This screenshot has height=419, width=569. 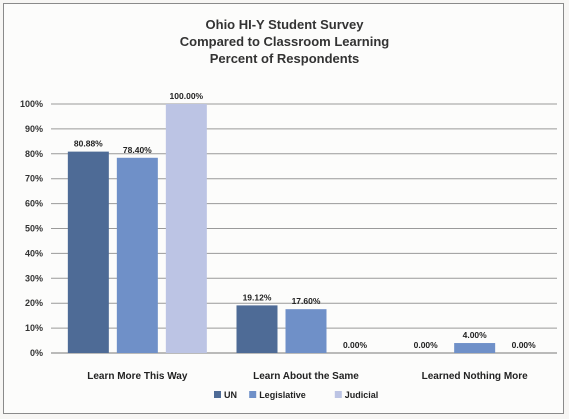 I want to click on data-label-un-1: 19.12%, so click(x=257, y=297).